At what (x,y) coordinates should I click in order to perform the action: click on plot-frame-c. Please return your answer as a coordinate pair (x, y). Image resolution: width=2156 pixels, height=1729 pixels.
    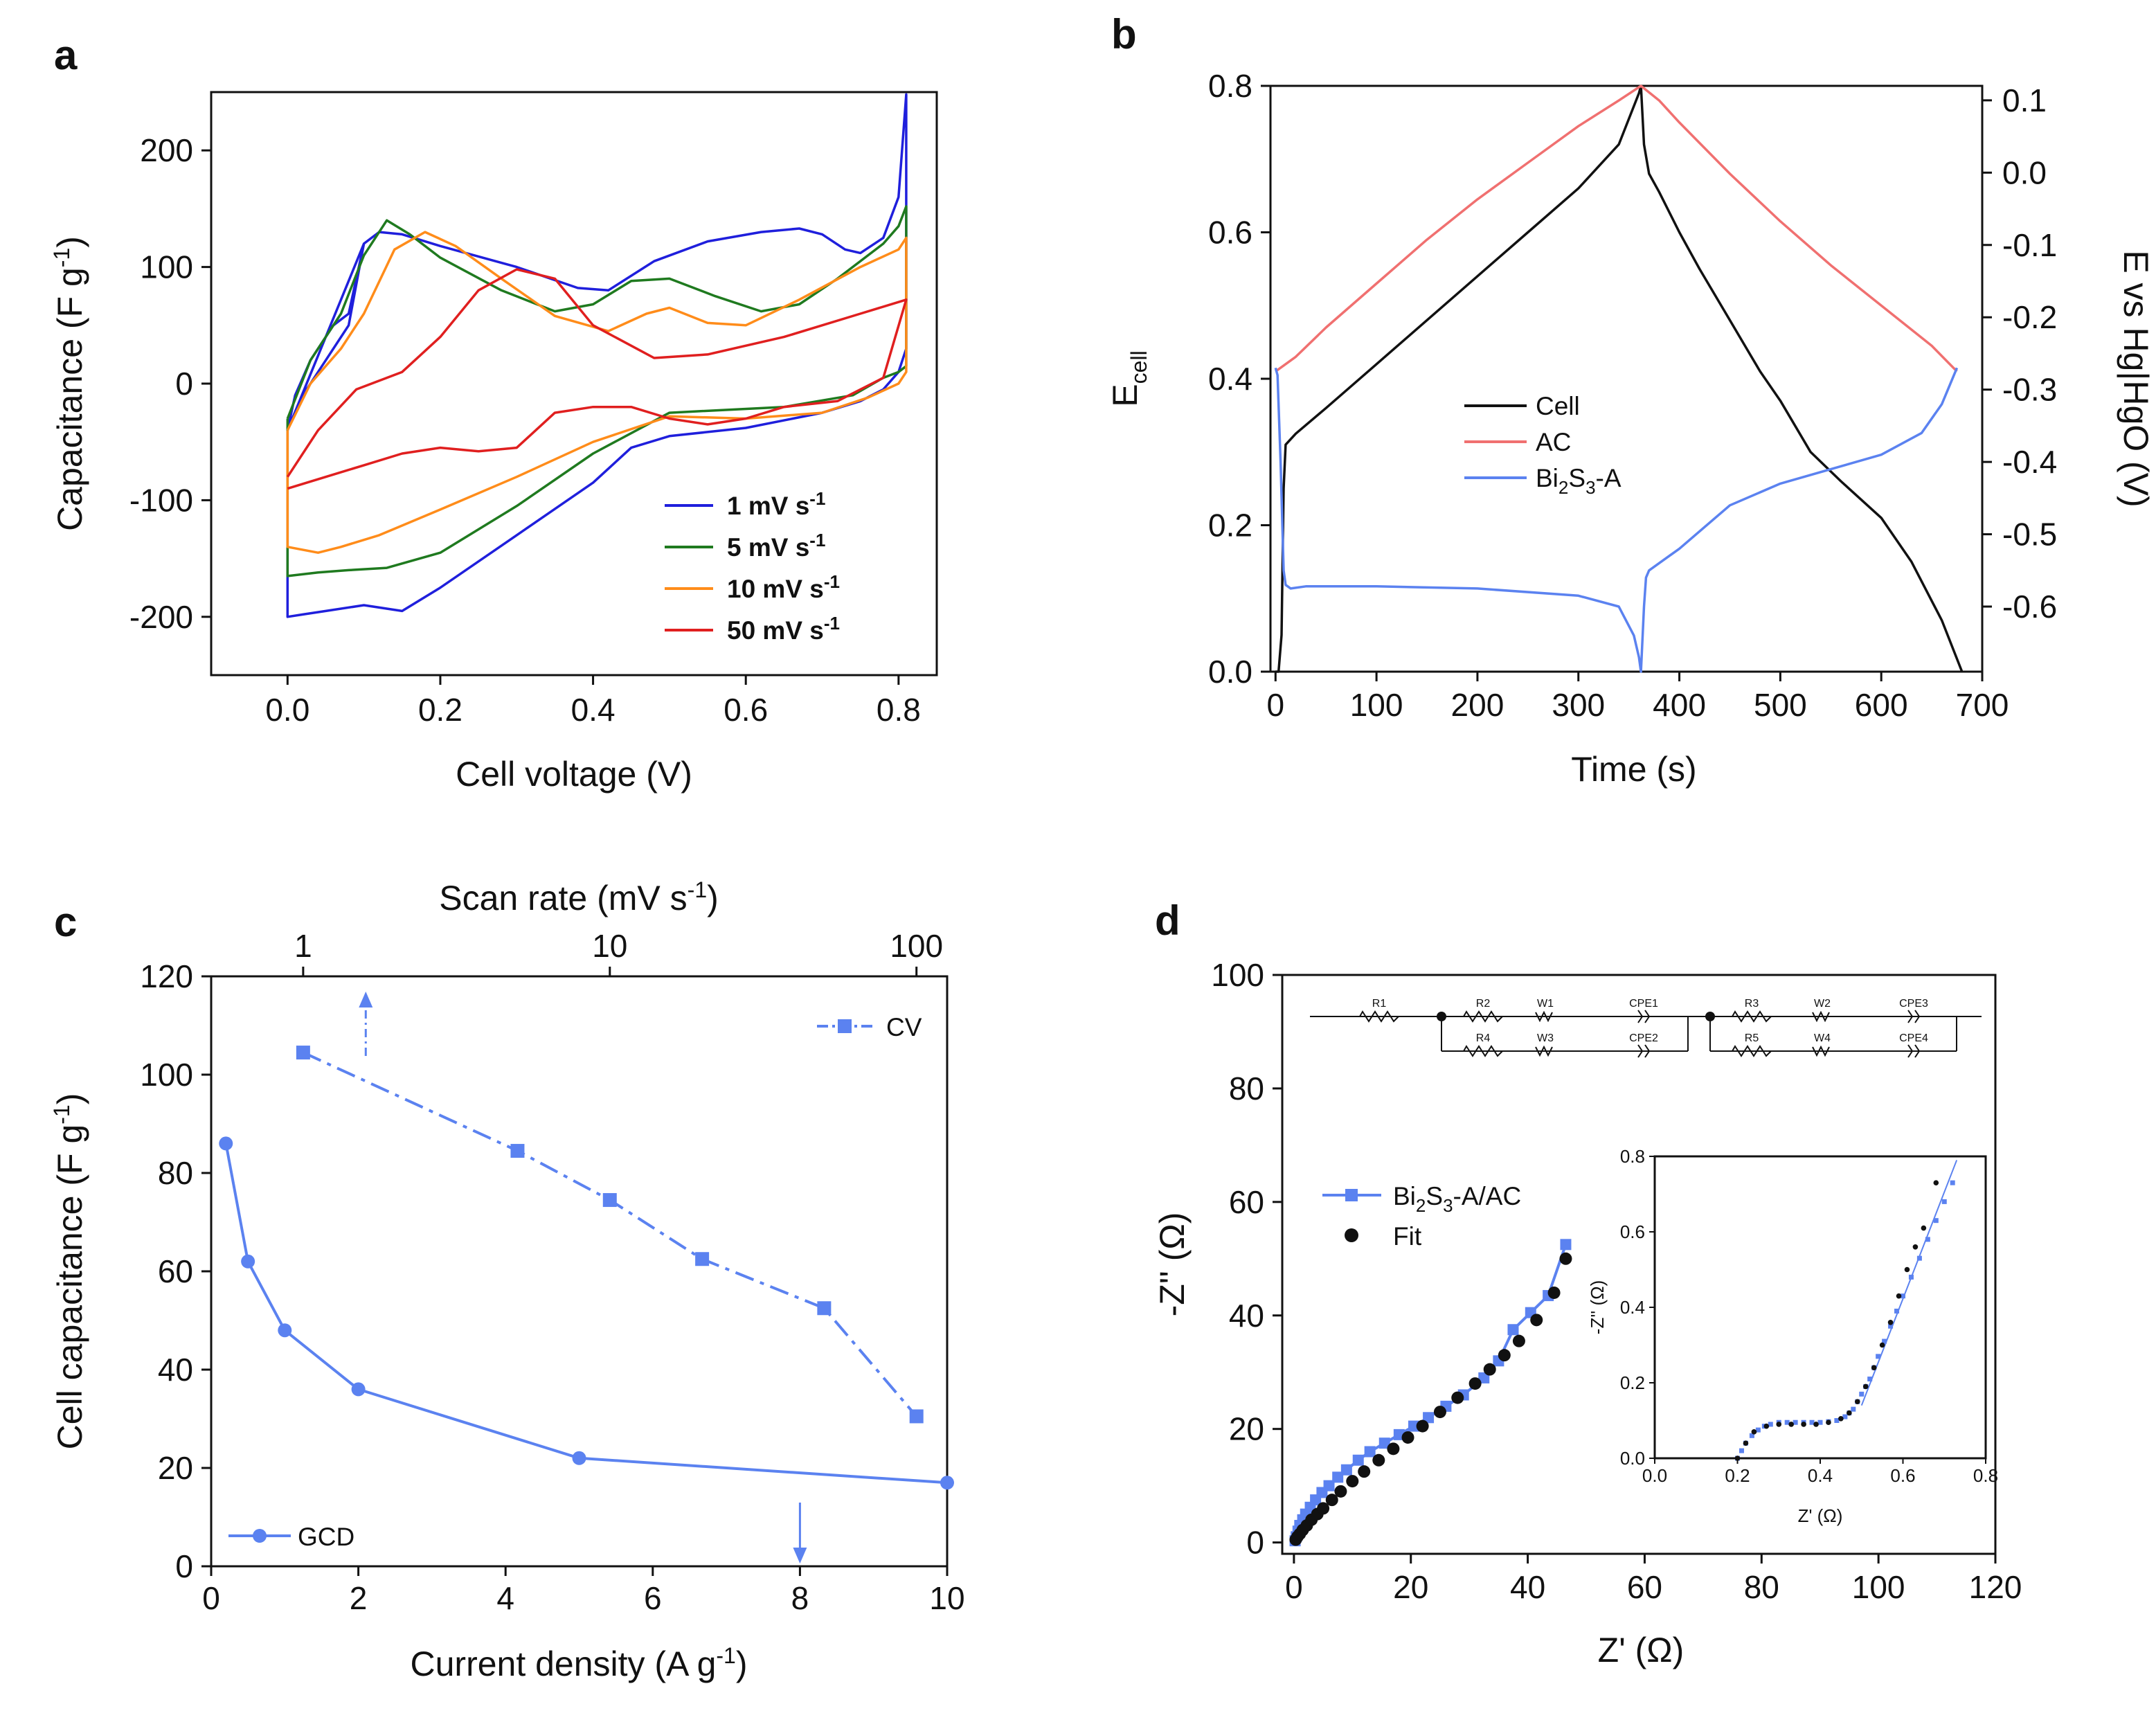
    Looking at the image, I should click on (579, 1271).